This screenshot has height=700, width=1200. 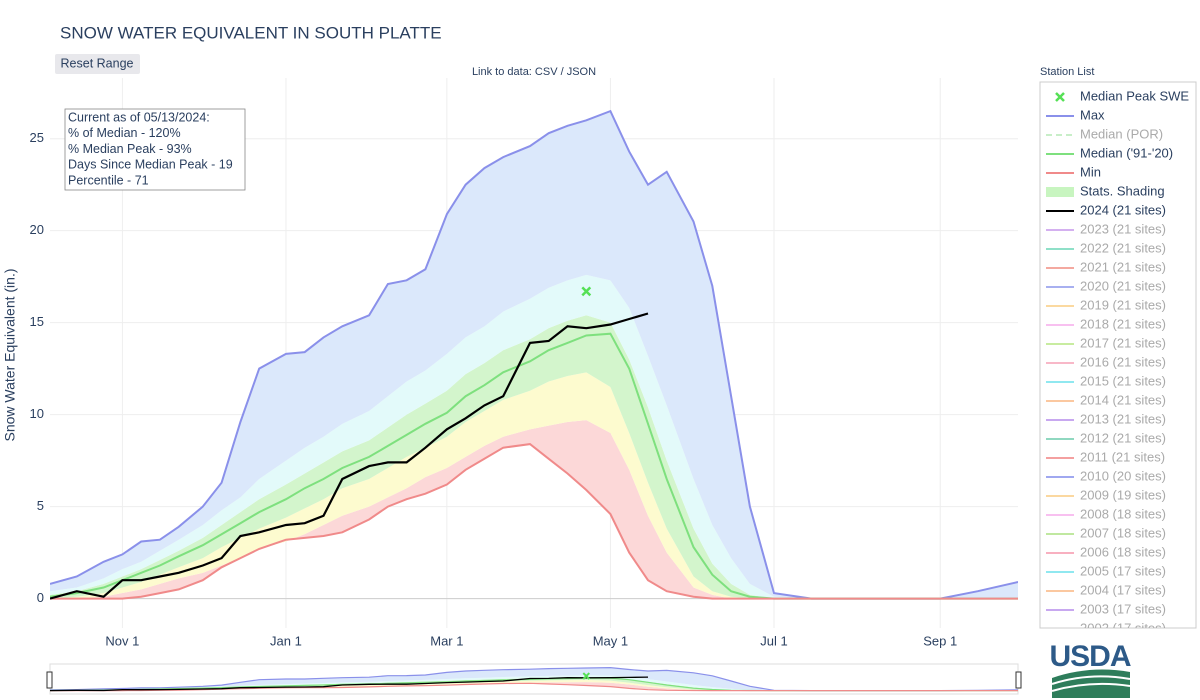 What do you see at coordinates (1123, 323) in the screenshot?
I see `legend-label: 2018 (21 sites)` at bounding box center [1123, 323].